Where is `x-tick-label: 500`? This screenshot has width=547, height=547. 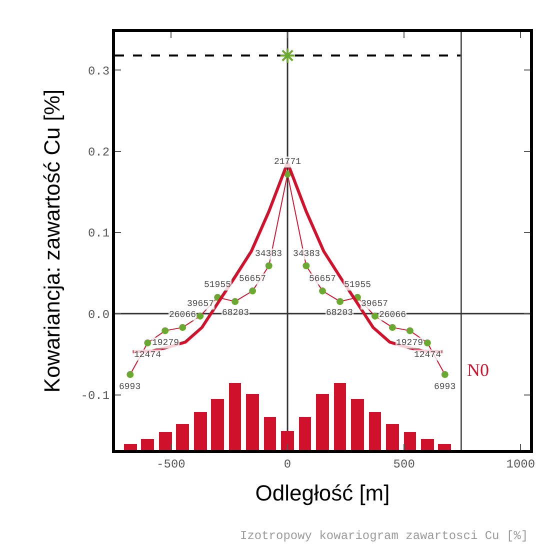
x-tick-label: 500 is located at coordinates (404, 464).